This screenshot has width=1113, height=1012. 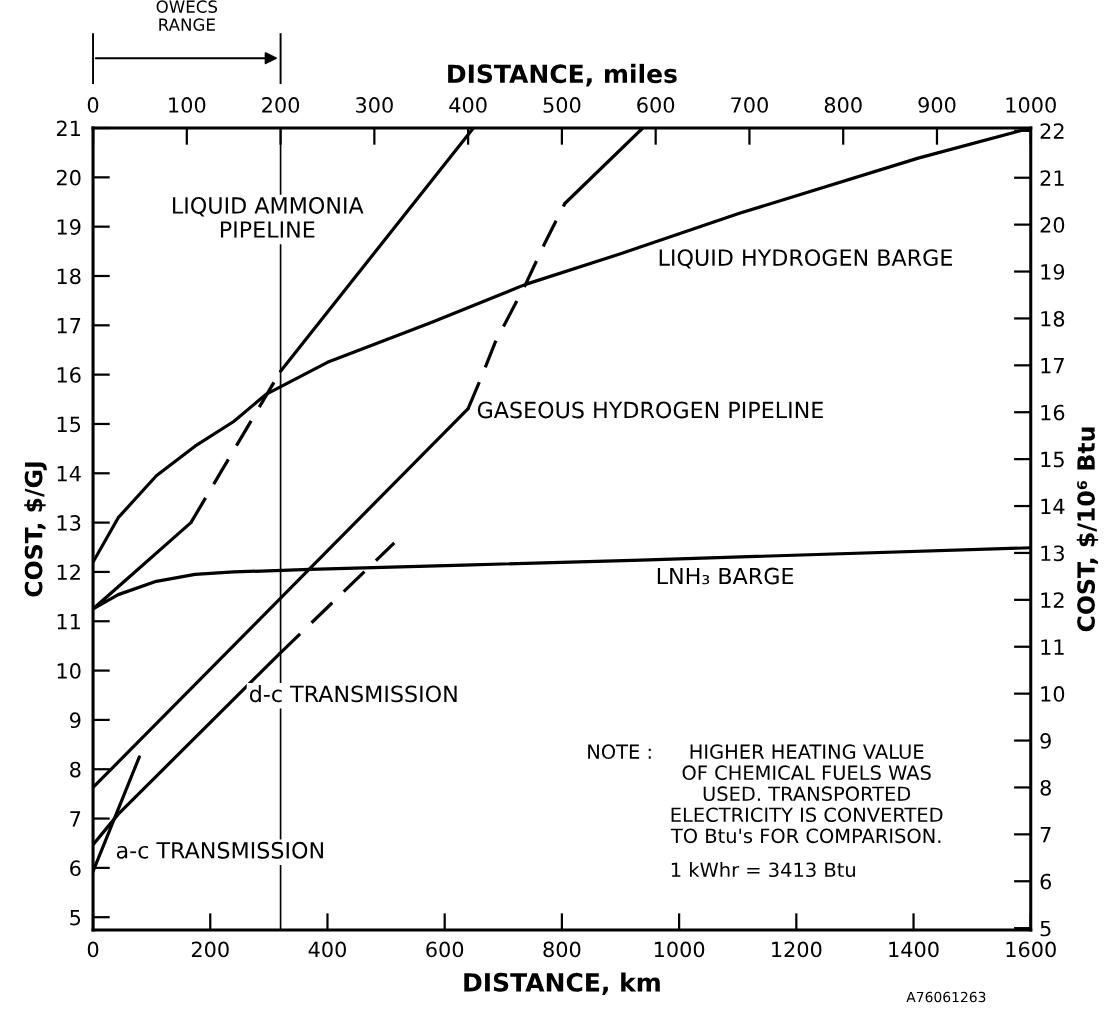 I want to click on annotation: LIQUID AMMONIA PIPELINE, so click(x=268, y=217).